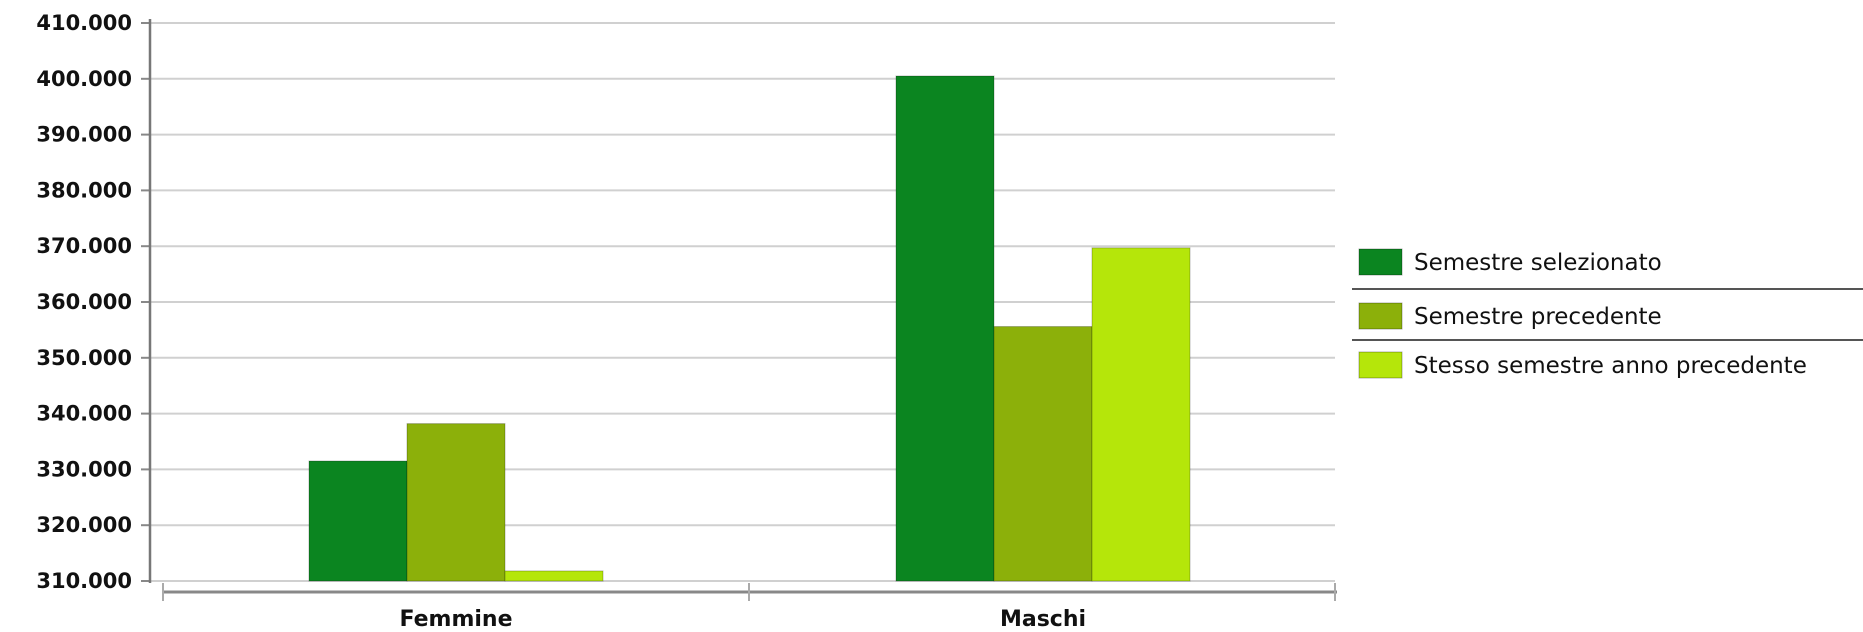 This screenshot has width=1863, height=632. Describe the element at coordinates (84, 135) in the screenshot. I see `y-tick-label: 390.000` at that location.